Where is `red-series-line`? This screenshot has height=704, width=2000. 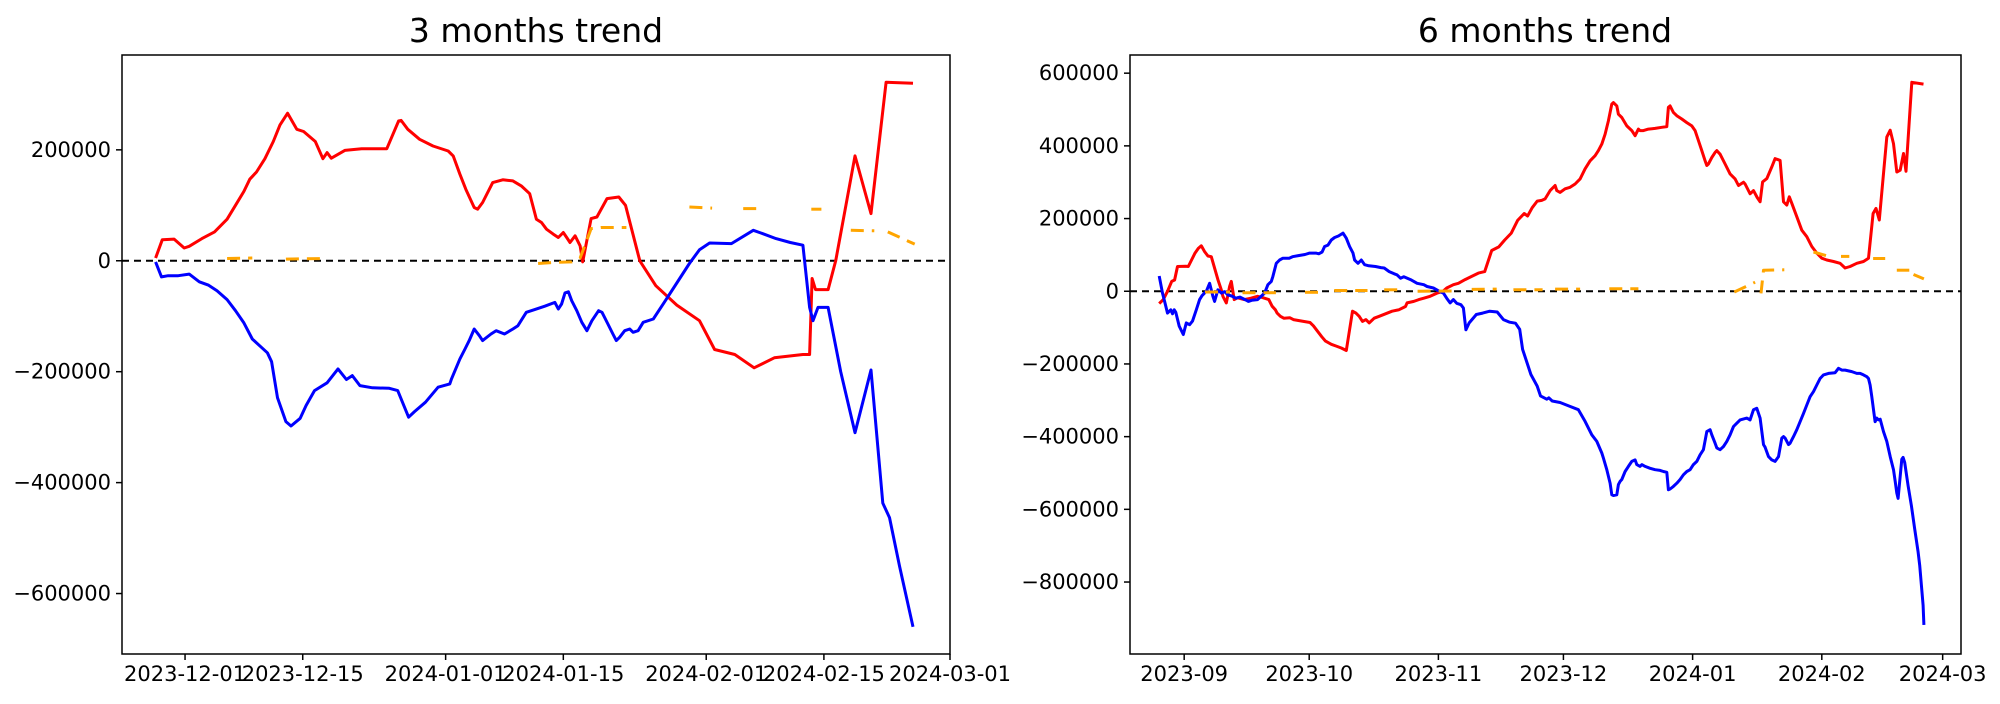
red-series-line is located at coordinates (1541, 216).